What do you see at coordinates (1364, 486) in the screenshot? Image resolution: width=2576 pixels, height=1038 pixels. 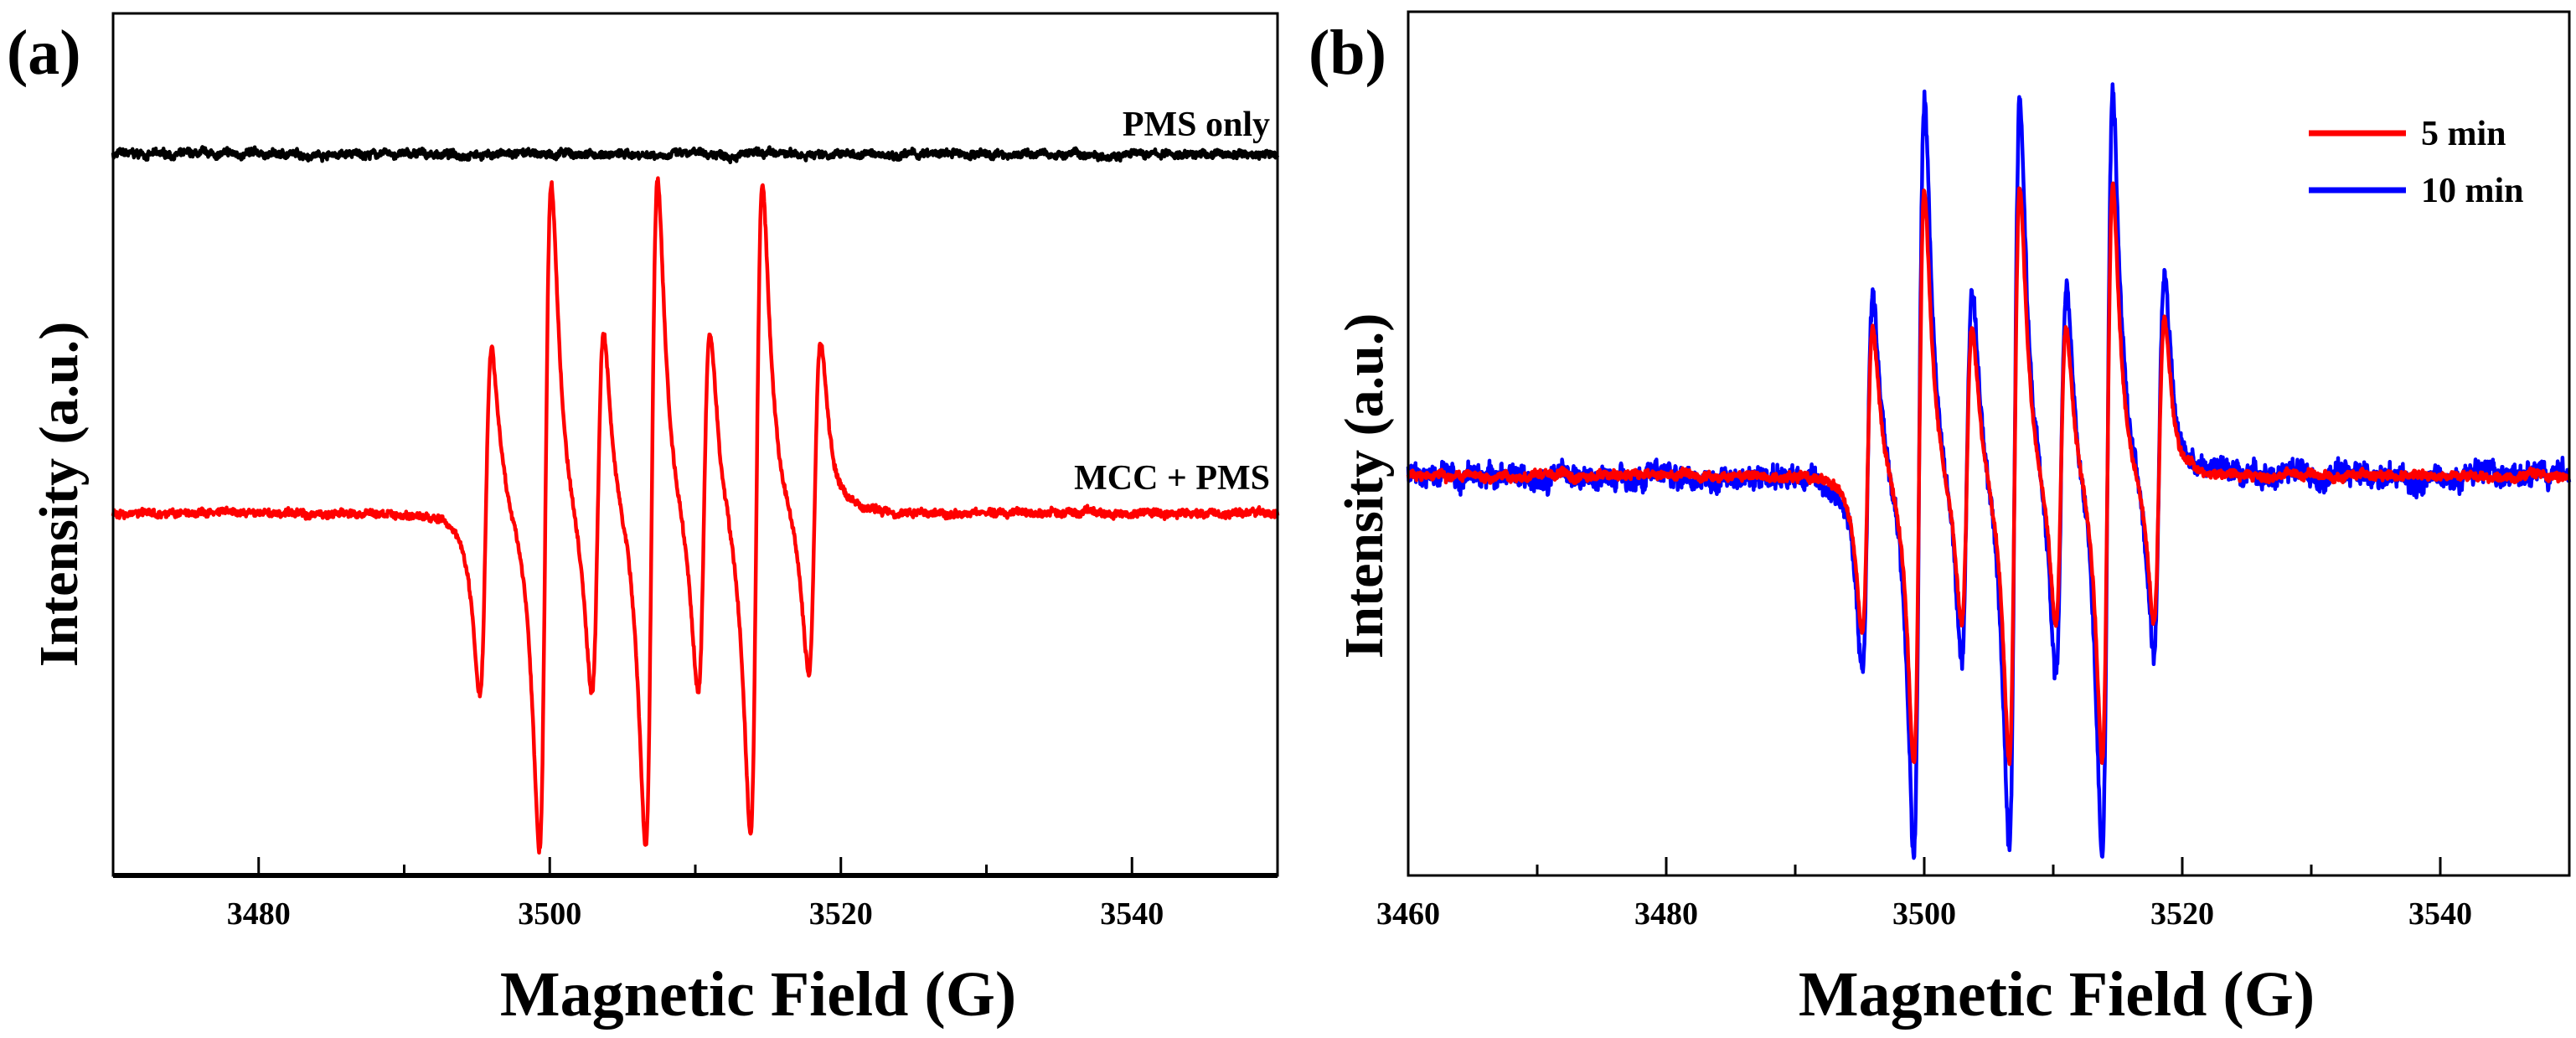 I see `y-axis-label-b: Intensity (a.u.)` at bounding box center [1364, 486].